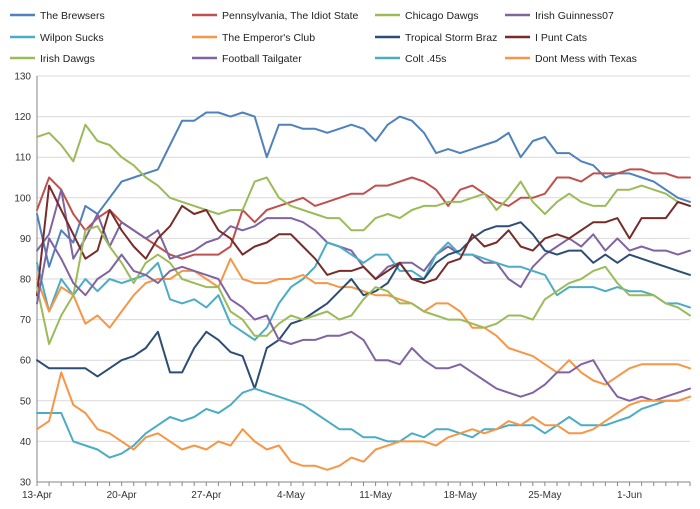 This screenshot has width=700, height=509. Describe the element at coordinates (268, 38) in the screenshot. I see `legend-label: The Emperor's Club` at that location.